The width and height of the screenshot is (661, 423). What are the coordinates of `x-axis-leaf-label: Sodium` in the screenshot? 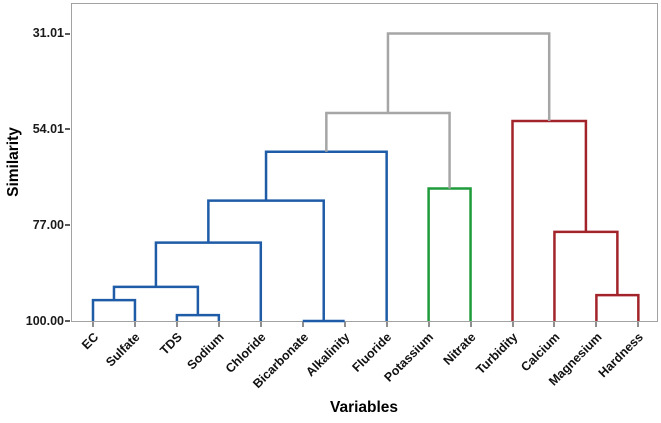 It's located at (205, 351).